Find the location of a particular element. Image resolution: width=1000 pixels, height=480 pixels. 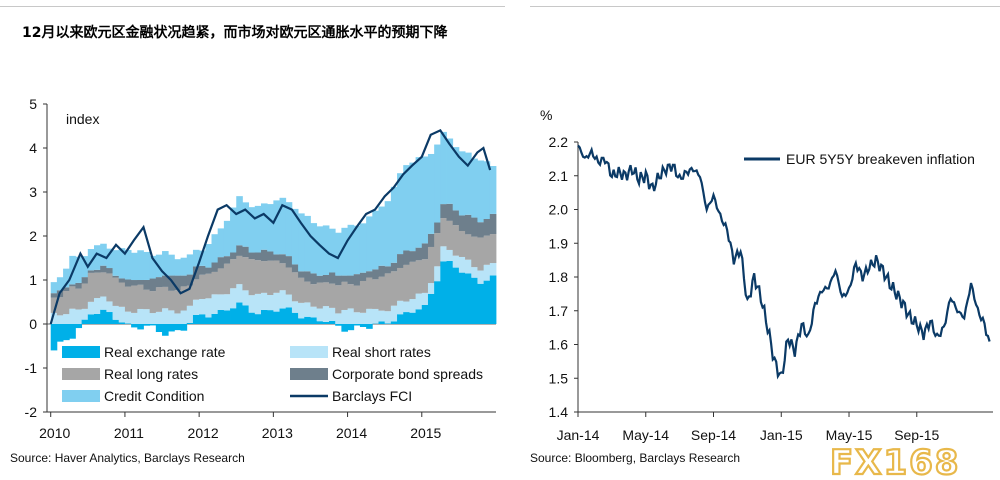

right-x-tick-label: Jan-15 is located at coordinates (781, 435).